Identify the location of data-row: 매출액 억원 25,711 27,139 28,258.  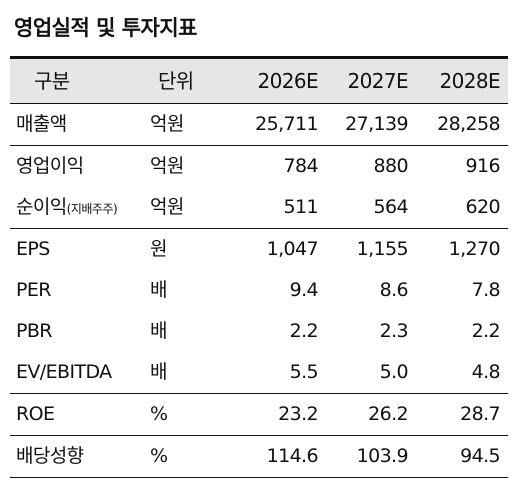
(259, 124).